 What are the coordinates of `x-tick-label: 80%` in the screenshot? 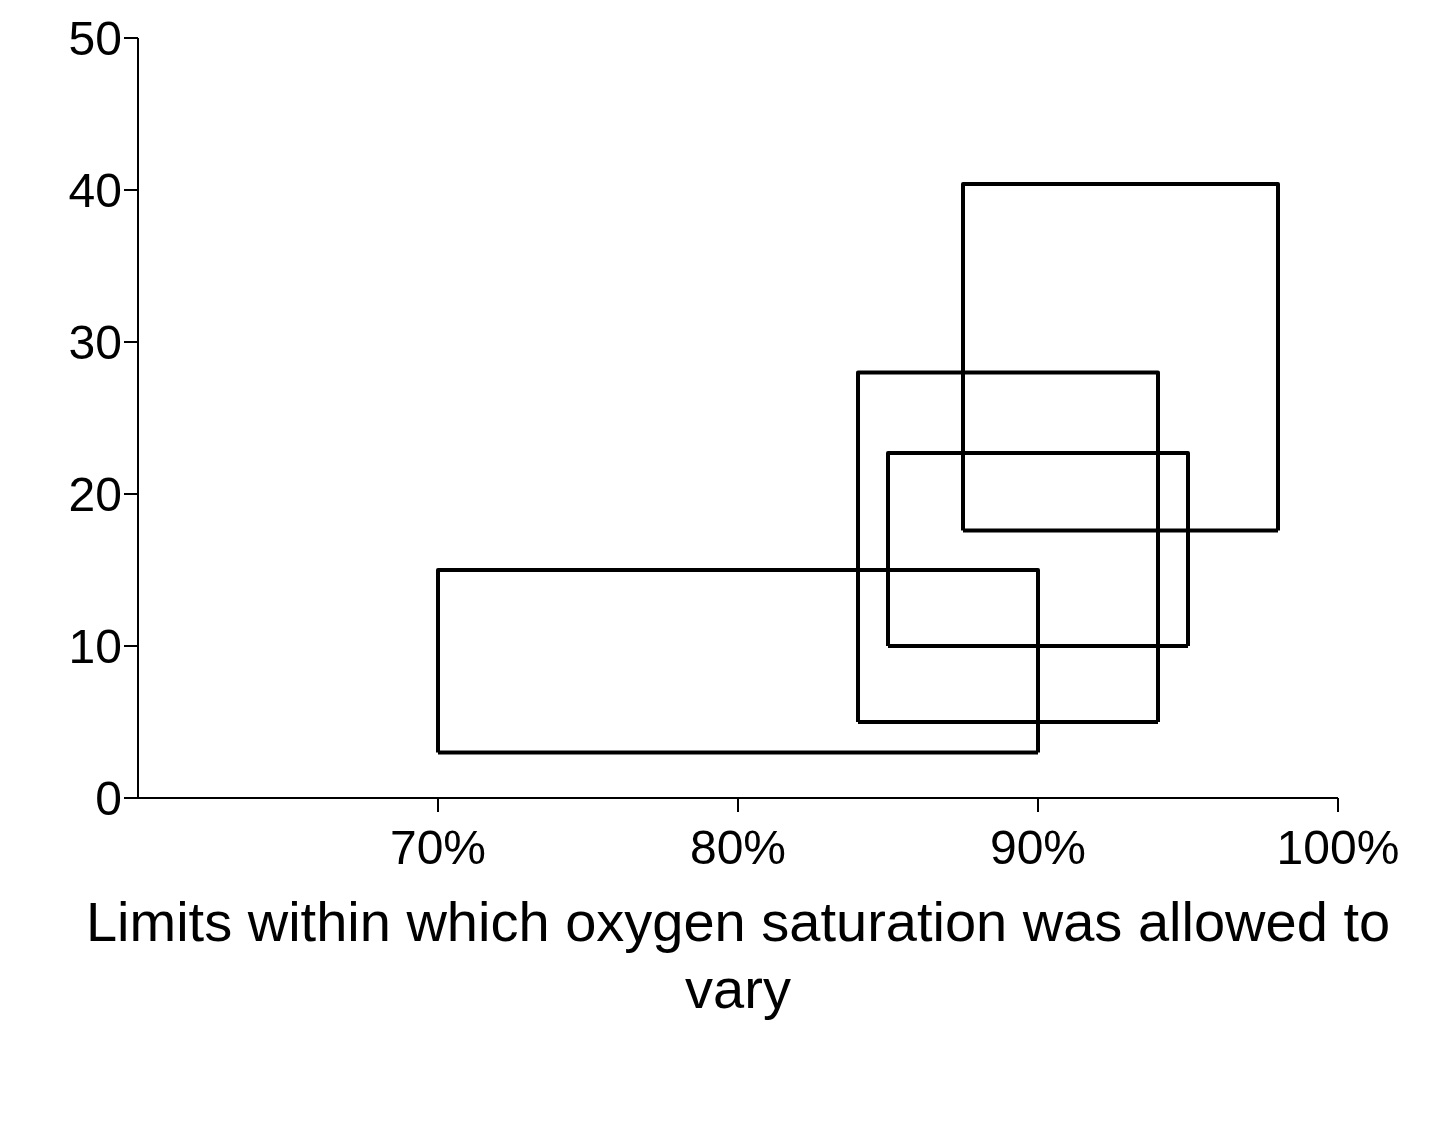 It's located at (738, 848).